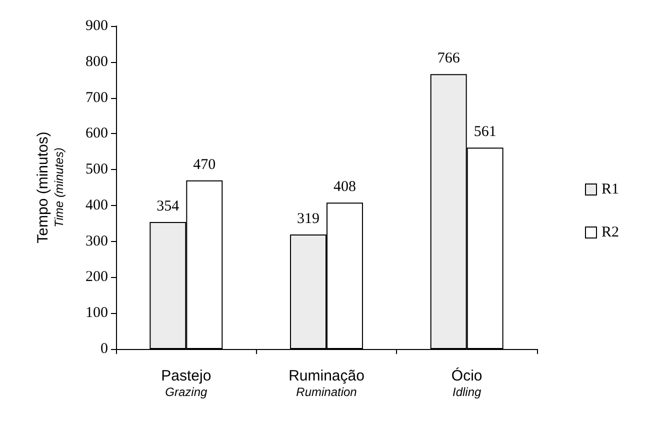  I want to click on y-tick-label: 0, so click(104, 349).